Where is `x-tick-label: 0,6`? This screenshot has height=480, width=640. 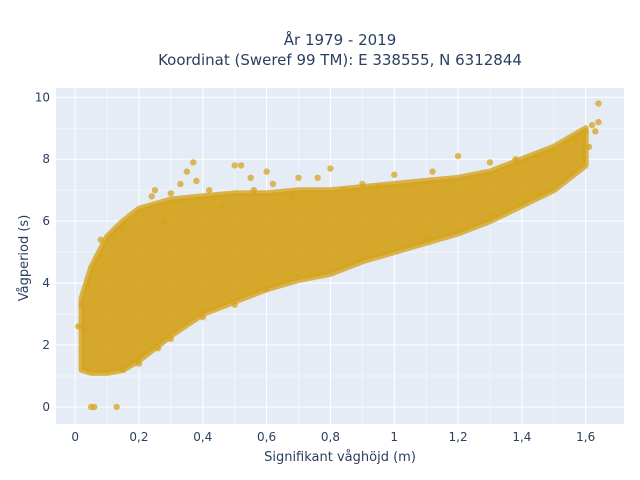 x-tick-label: 0,6 is located at coordinates (266, 437).